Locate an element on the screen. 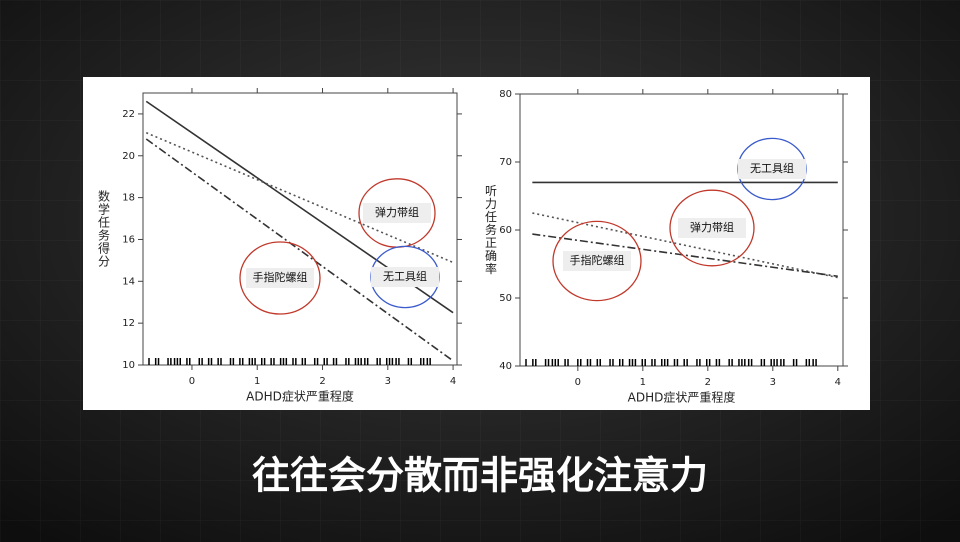  y-tick-label: 14 is located at coordinates (128, 281).